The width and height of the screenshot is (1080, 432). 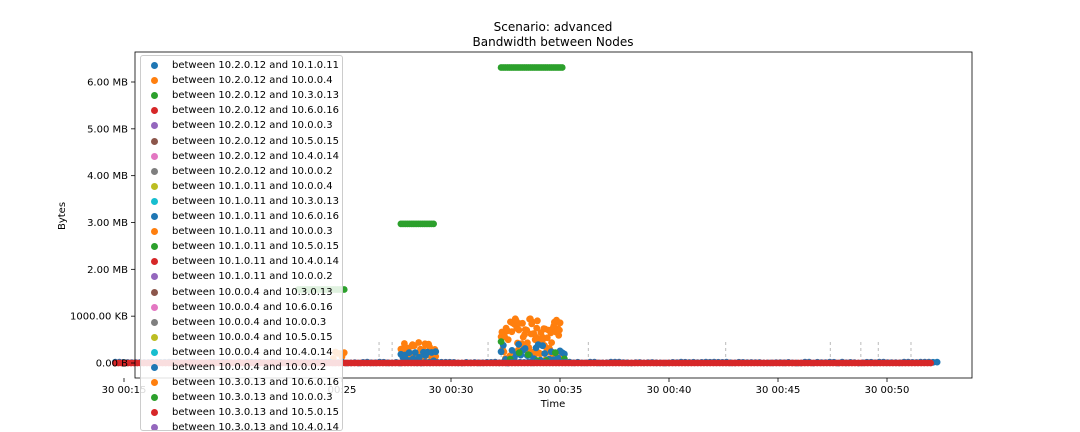 What do you see at coordinates (252, 277) in the screenshot?
I see `legend-label: between 10.1.0.11 and 10.0.0.2` at bounding box center [252, 277].